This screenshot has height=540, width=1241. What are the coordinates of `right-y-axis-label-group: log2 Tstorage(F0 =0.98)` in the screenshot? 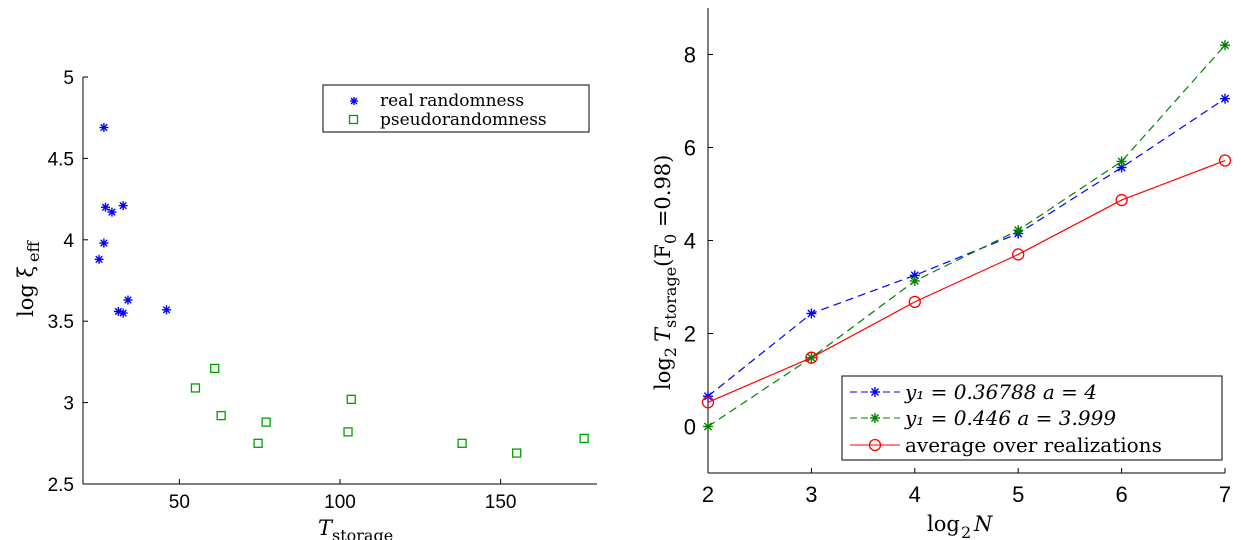 It's located at (665, 272).